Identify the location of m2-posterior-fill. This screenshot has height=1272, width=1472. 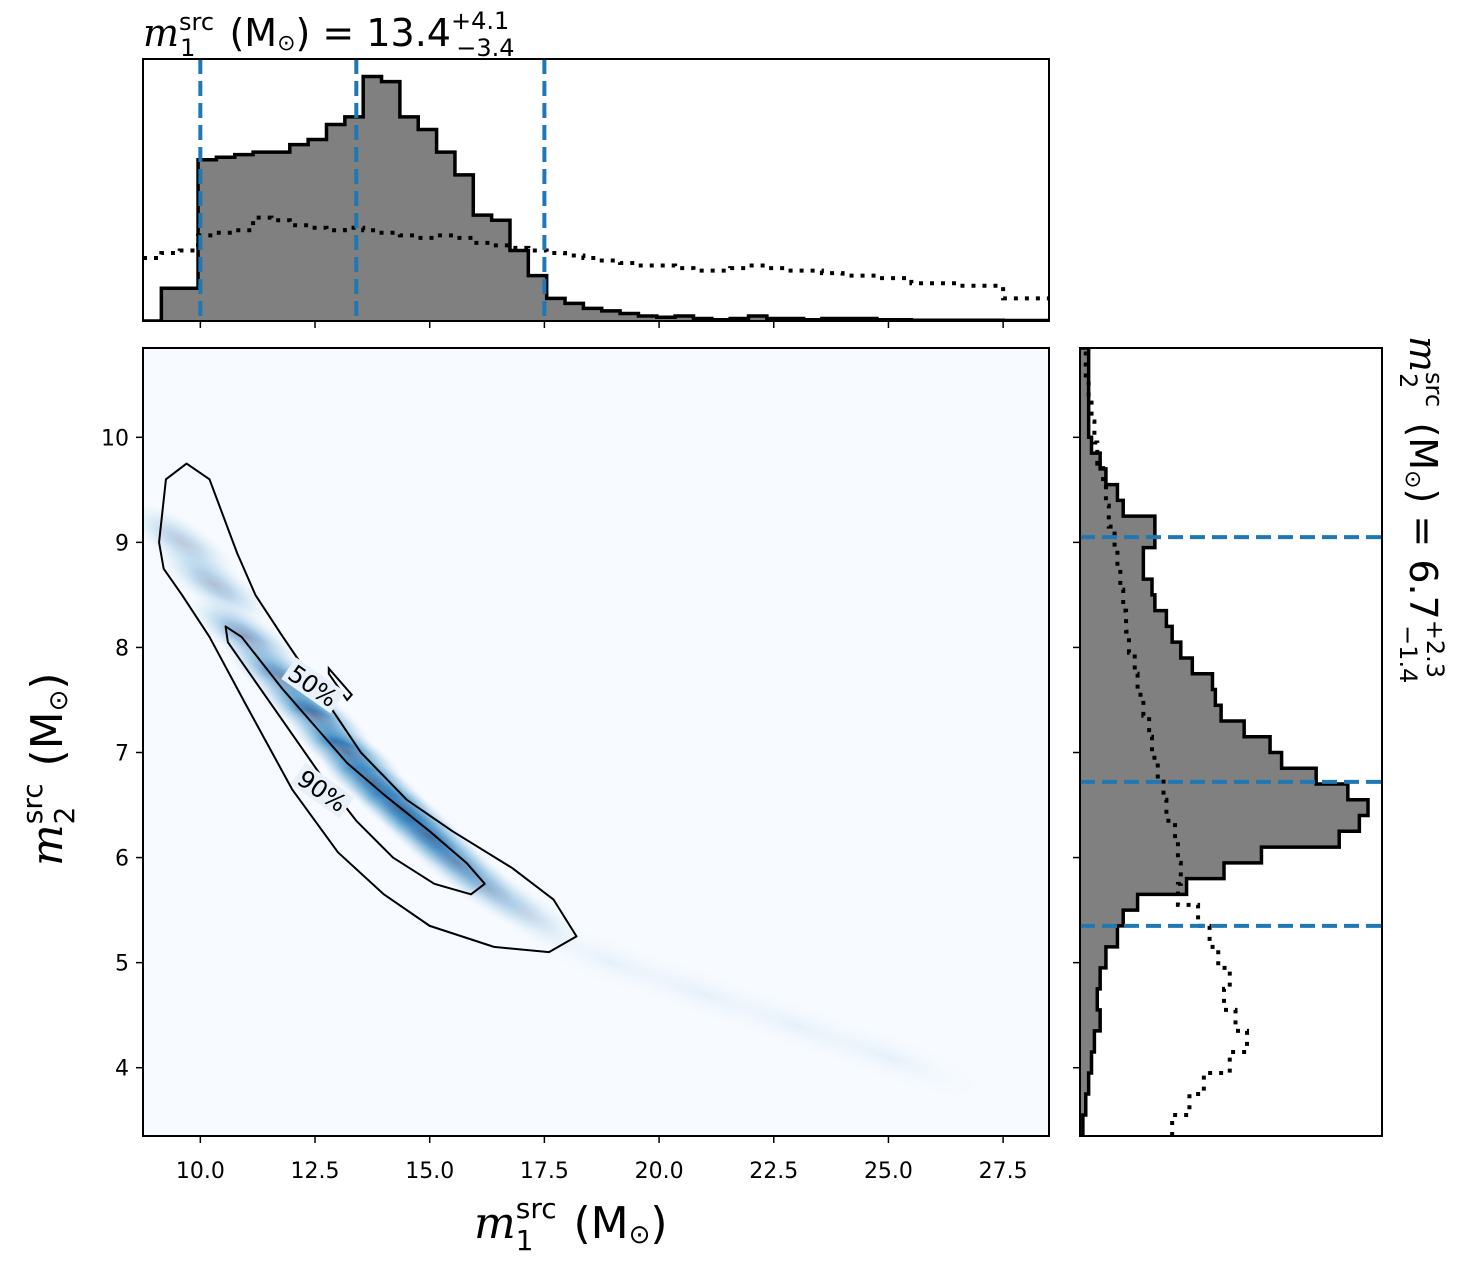
(1224, 742).